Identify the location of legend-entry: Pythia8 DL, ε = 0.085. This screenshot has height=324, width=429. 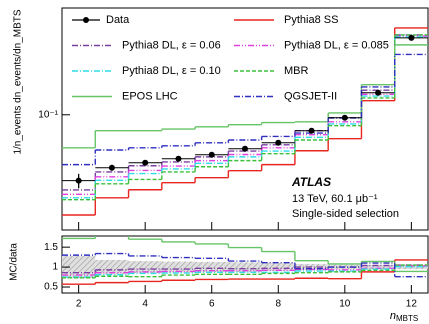
(311, 45).